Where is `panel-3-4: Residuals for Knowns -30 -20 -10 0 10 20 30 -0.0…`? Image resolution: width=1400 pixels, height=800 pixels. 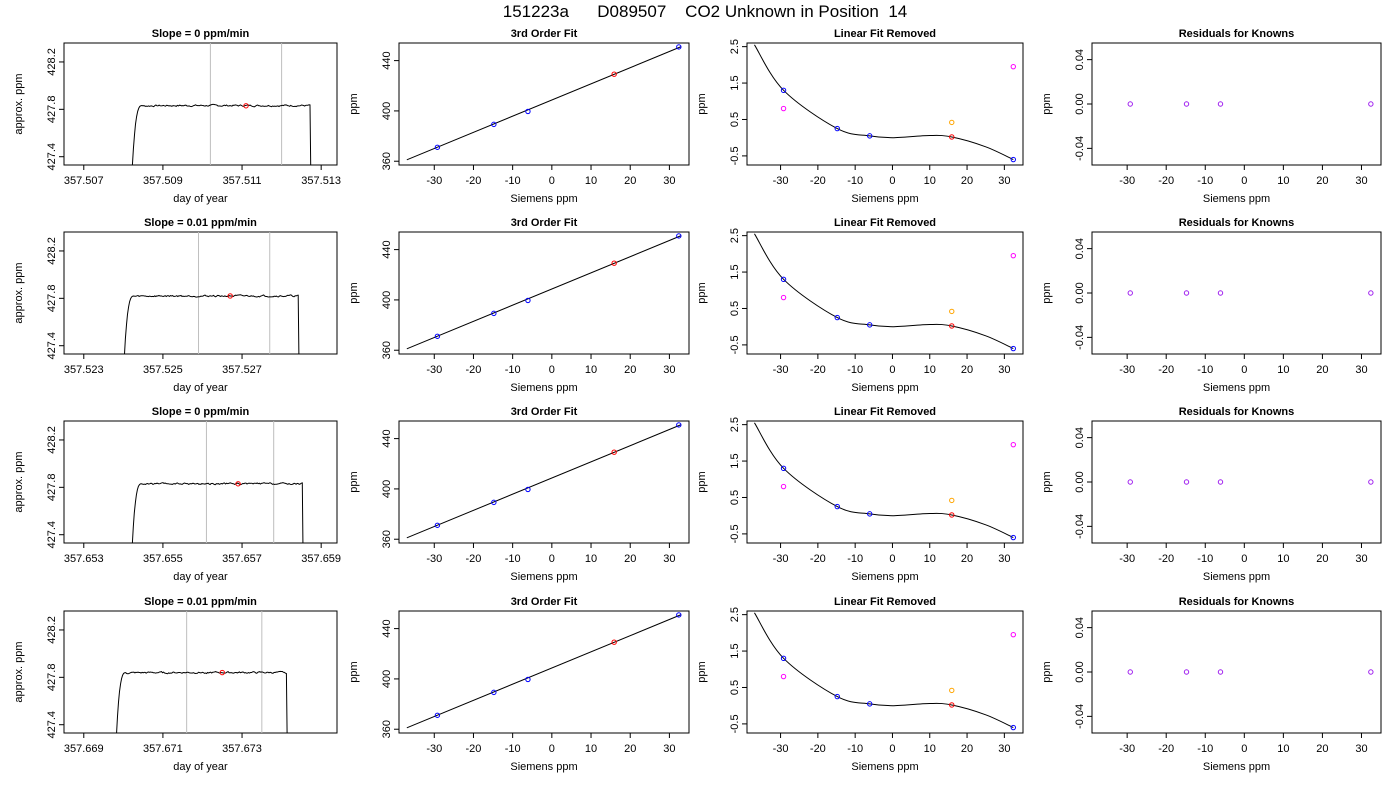
panel-3-4: Residuals for Knowns -30 -20 -10 0 10 20 30 -0.0… is located at coordinates (1211, 494).